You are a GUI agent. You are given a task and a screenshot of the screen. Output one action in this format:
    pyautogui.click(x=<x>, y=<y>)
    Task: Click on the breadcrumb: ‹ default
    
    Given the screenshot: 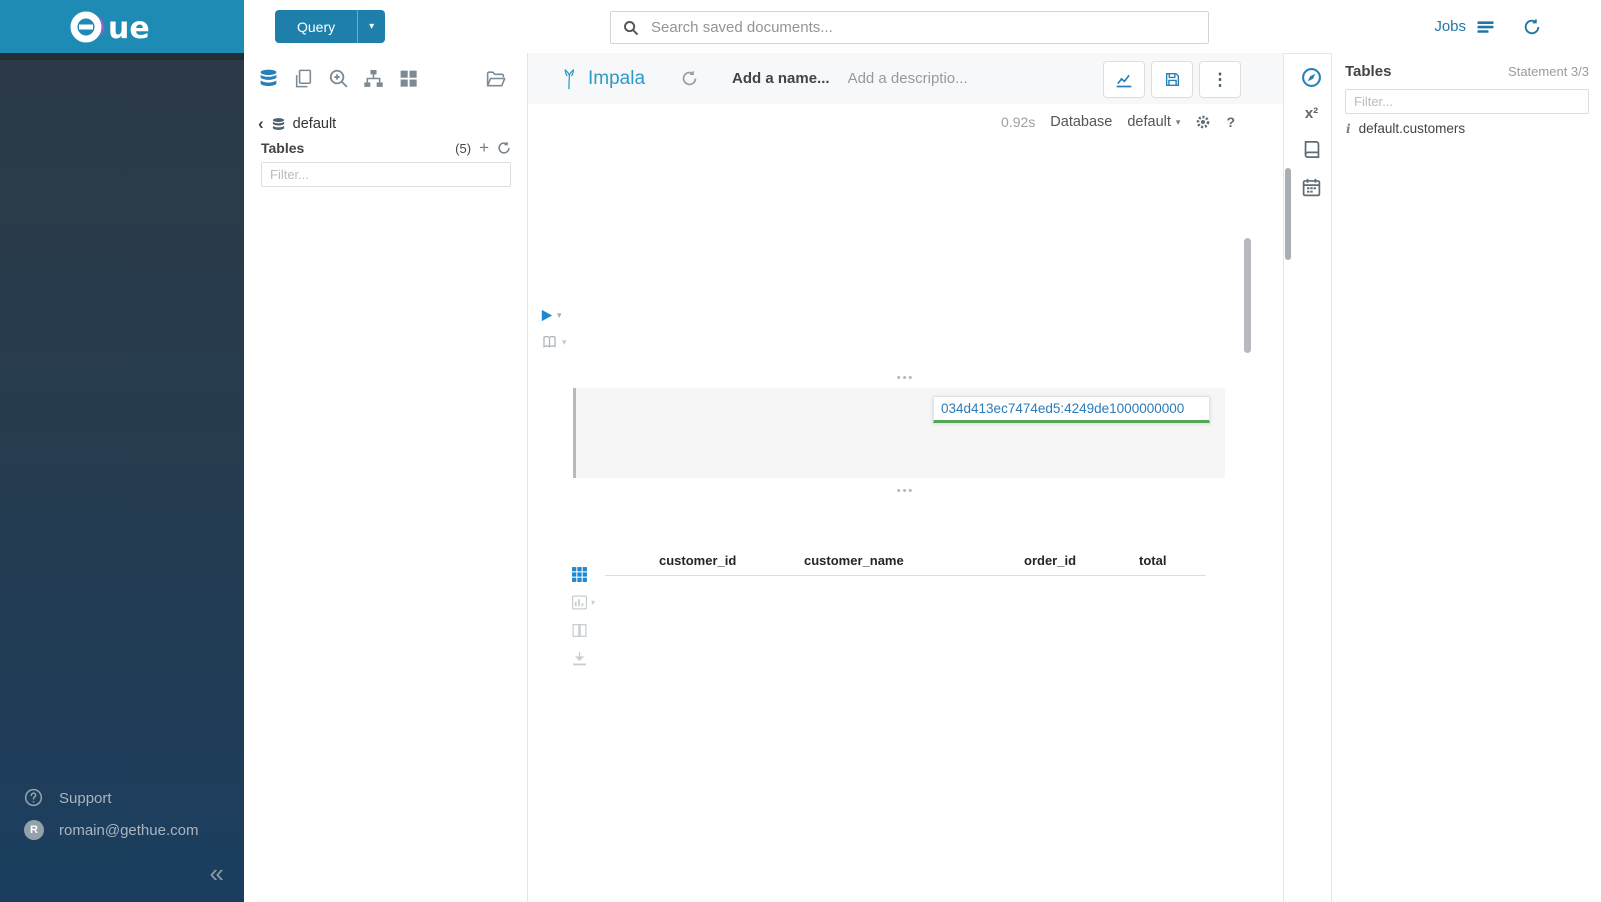 What is the action you would take?
    pyautogui.click(x=297, y=123)
    